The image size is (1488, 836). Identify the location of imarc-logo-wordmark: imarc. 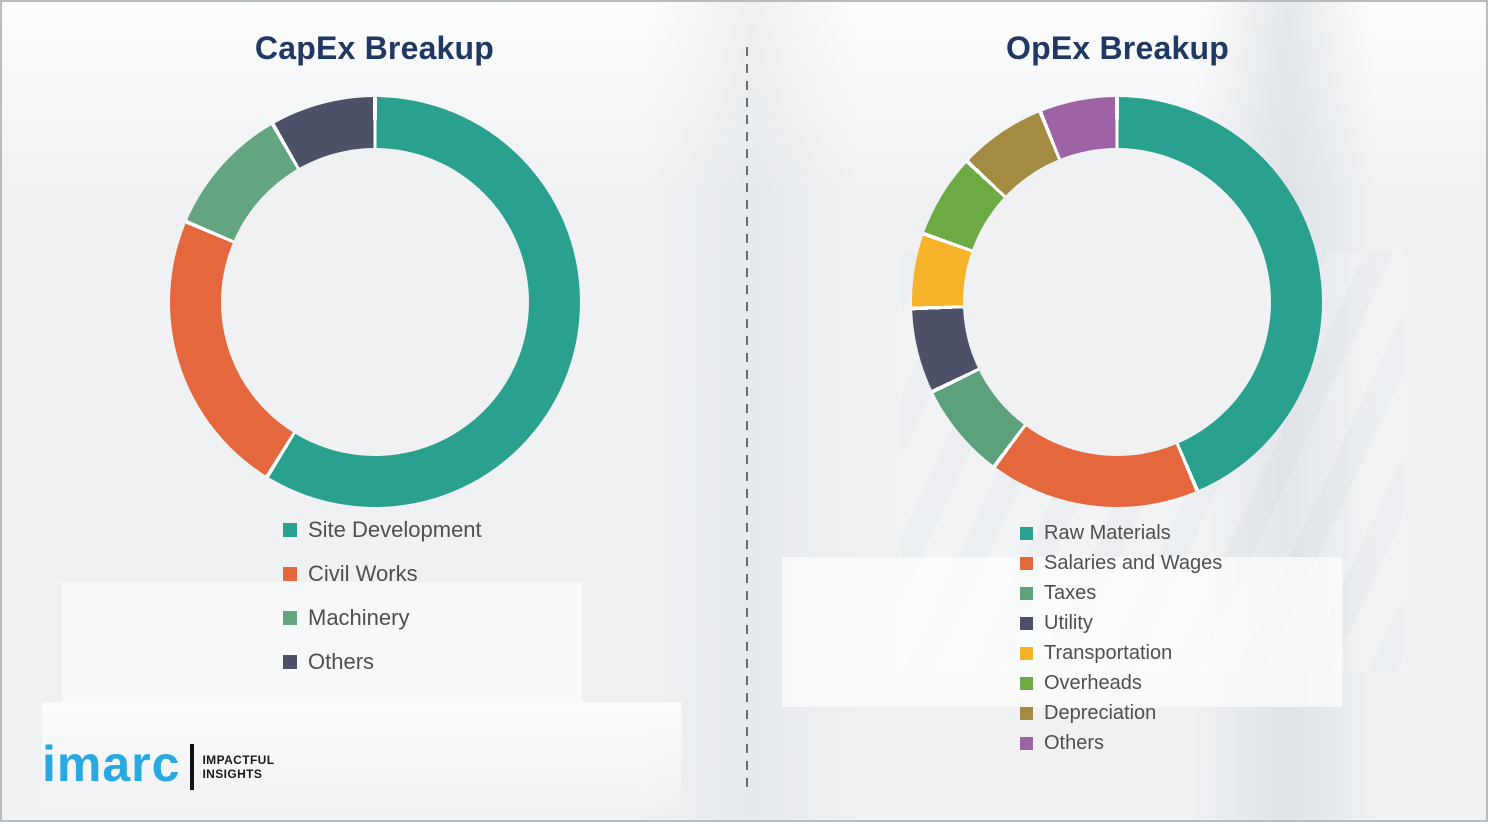
(111, 764).